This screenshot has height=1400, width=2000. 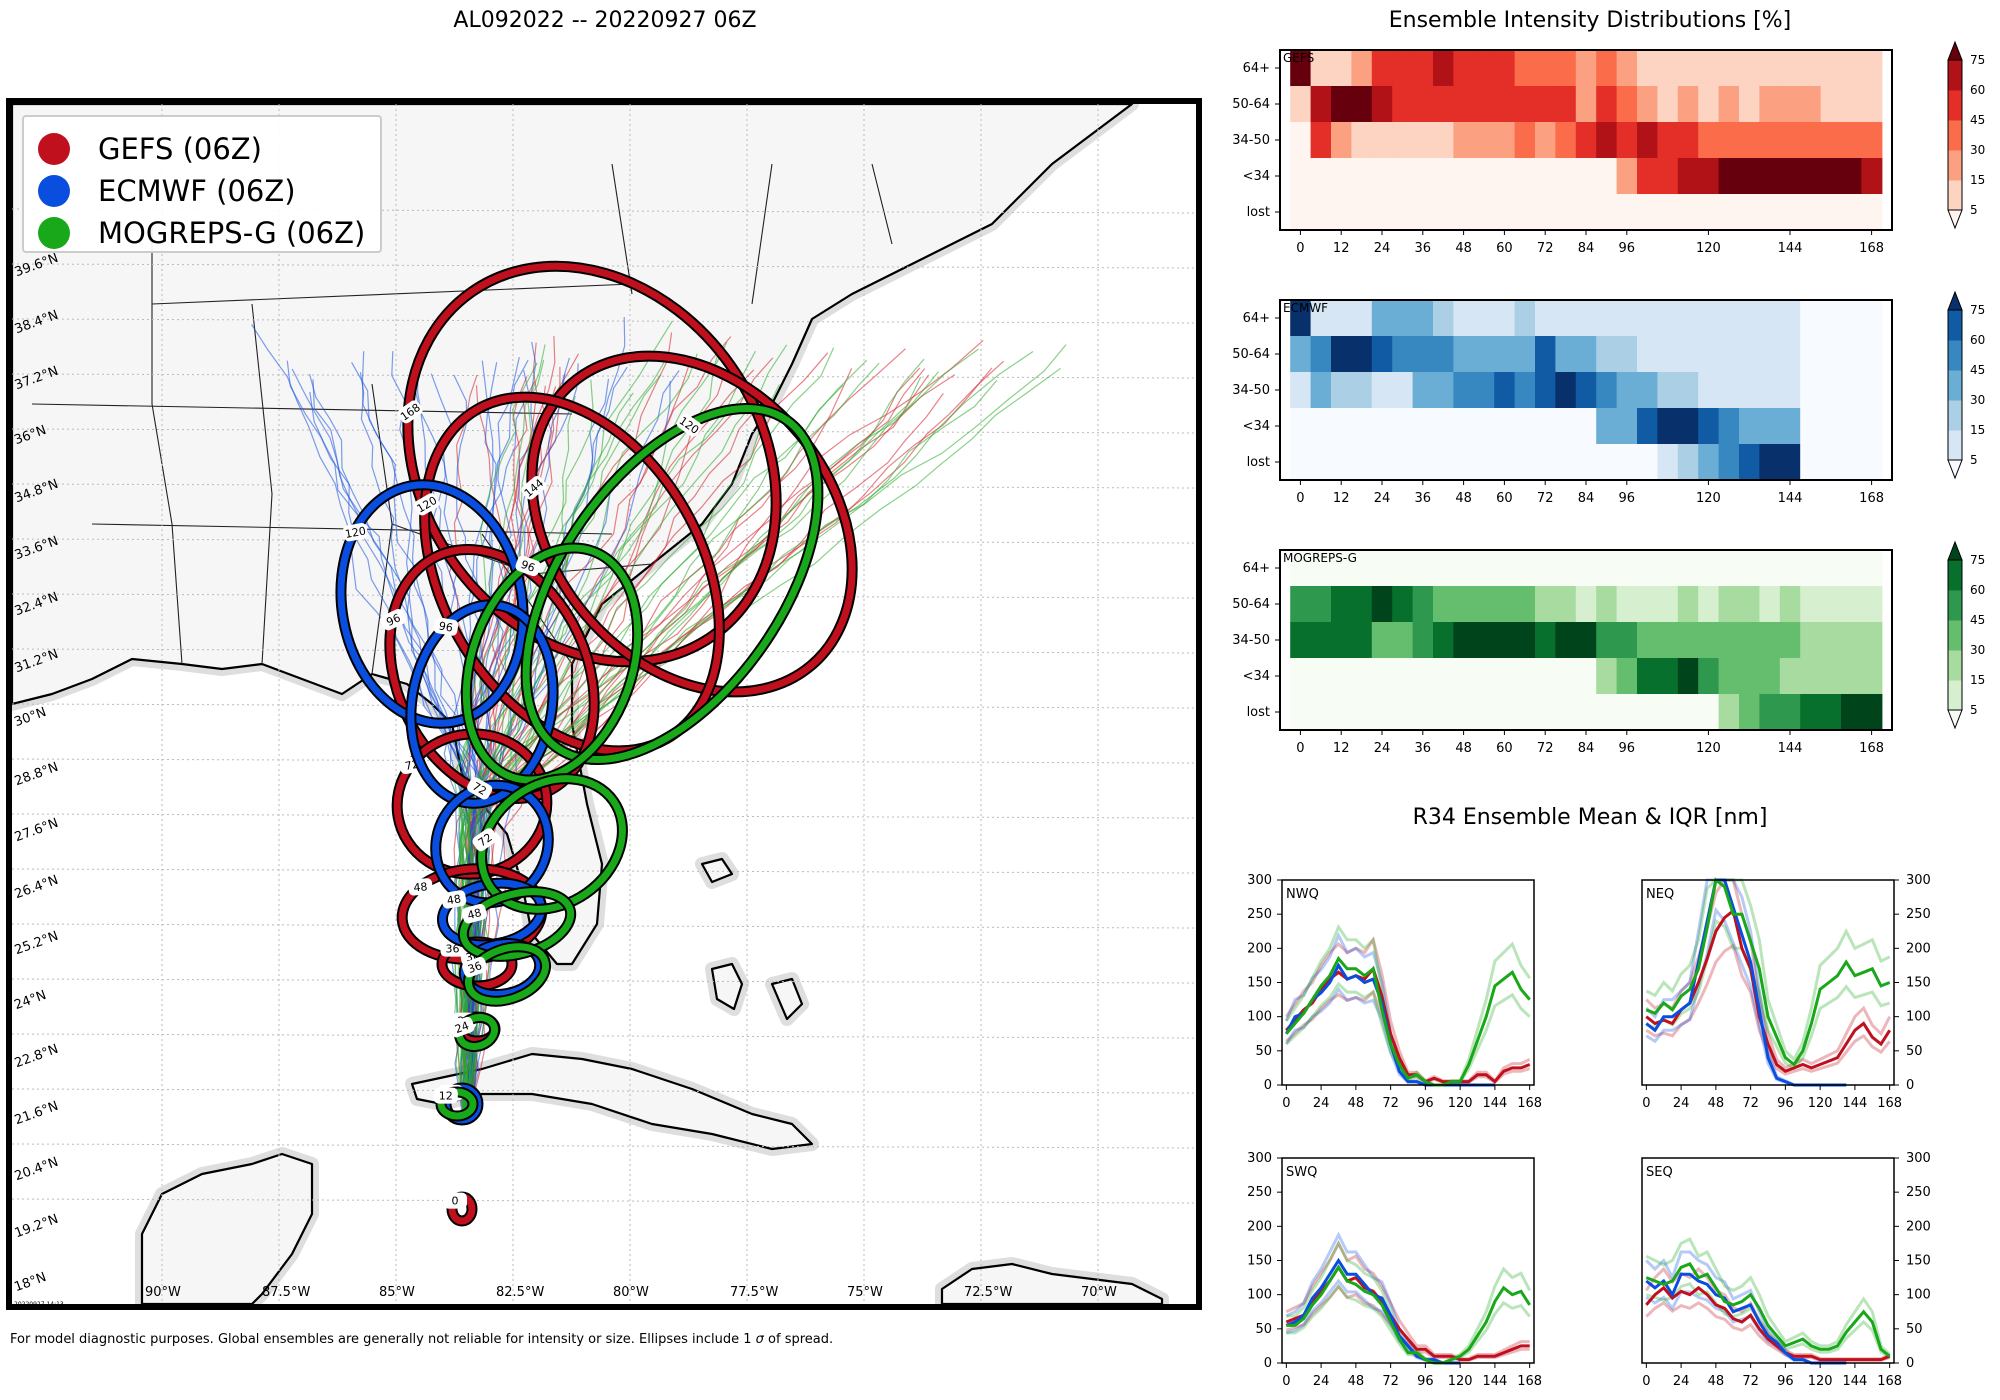 I want to click on ellipse-m-24: 24, so click(x=475, y=1032).